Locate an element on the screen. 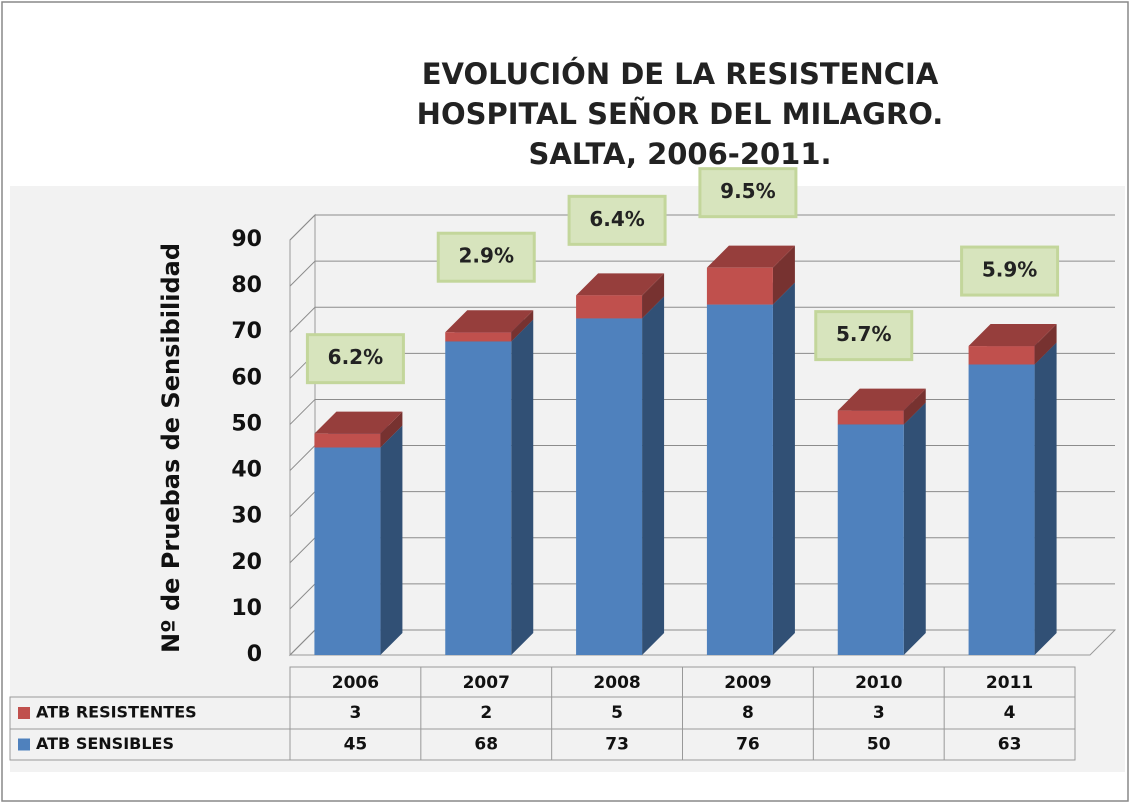 This screenshot has width=1130, height=803. table-value: 45 is located at coordinates (356, 745).